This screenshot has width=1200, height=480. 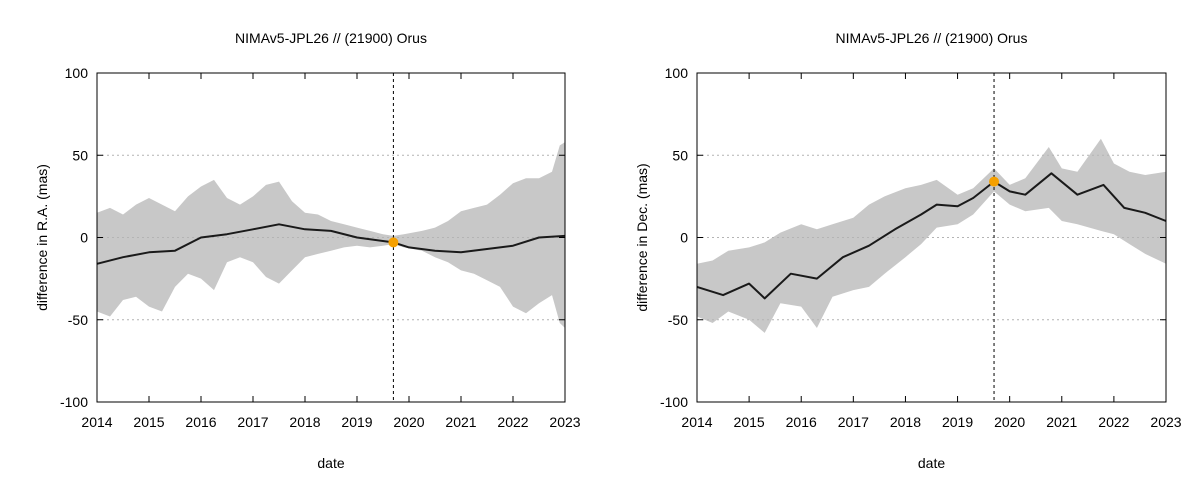 I want to click on y-axis-label: difference in R.A. (mas), so click(x=42, y=237).